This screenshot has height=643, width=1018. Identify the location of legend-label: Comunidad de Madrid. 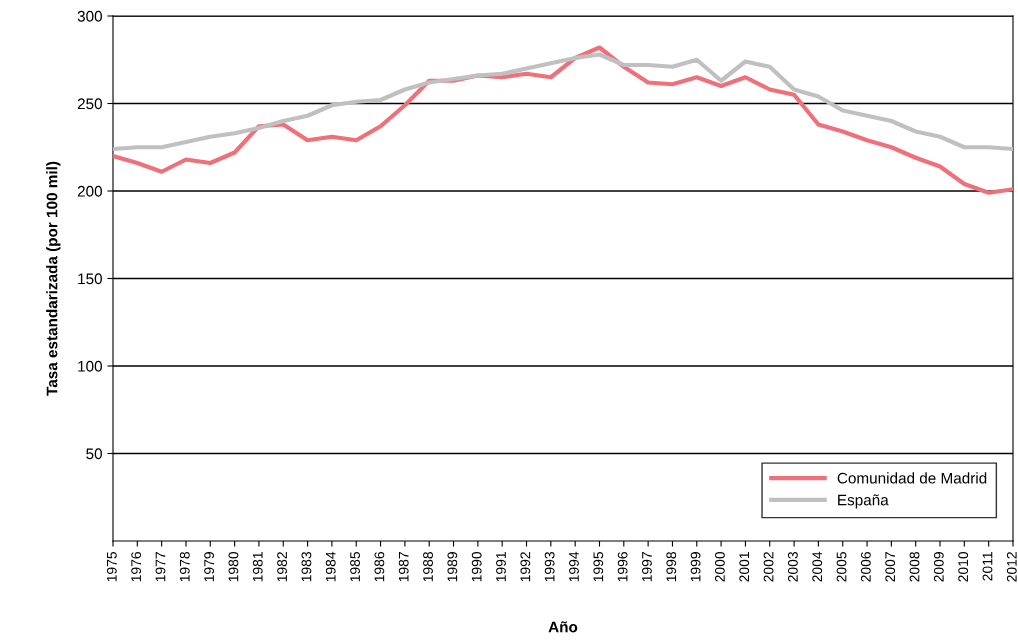
(912, 478).